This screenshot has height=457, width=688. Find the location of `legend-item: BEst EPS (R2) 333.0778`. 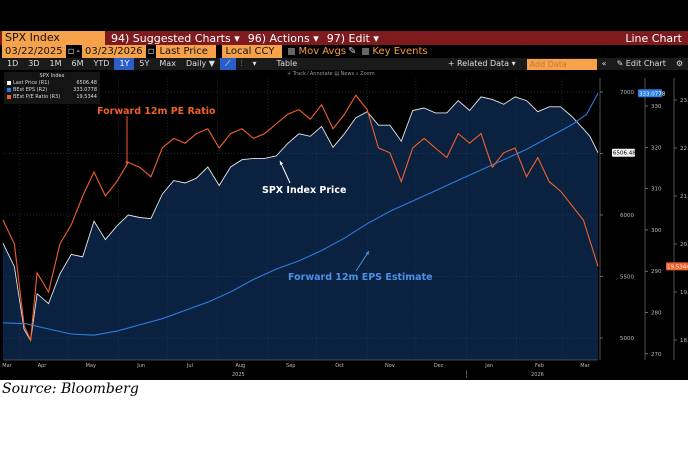

legend-item: BEst EPS (R2) 333.0778 is located at coordinates (52, 89).